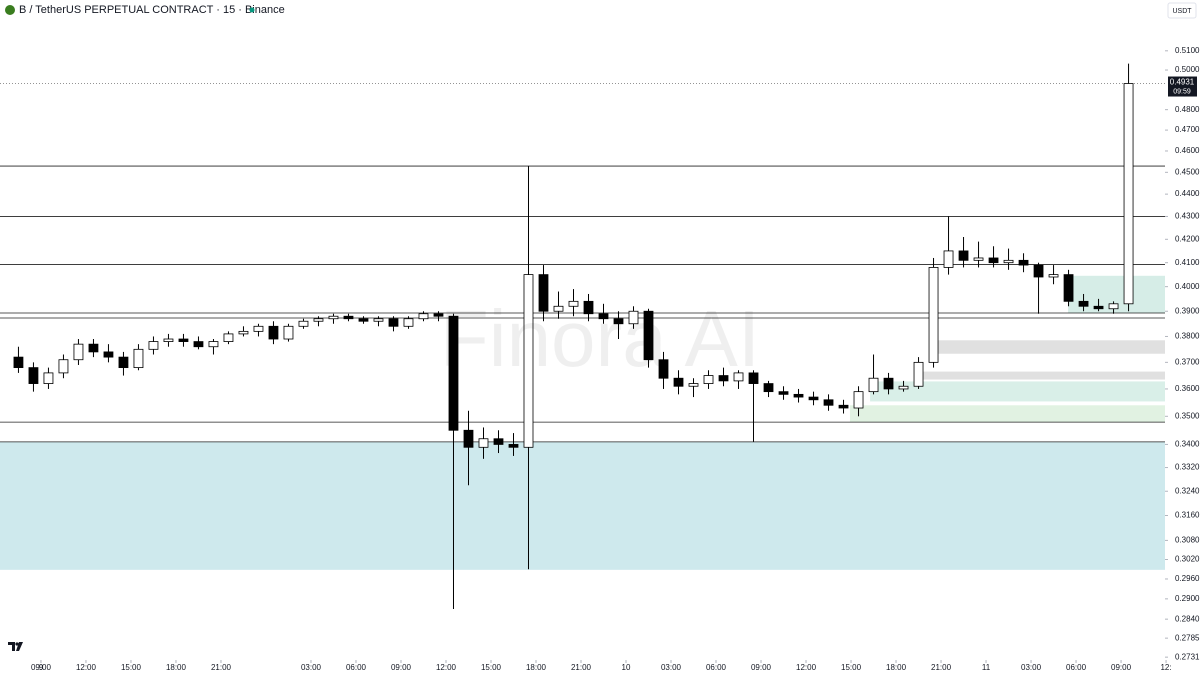  Describe the element at coordinates (626, 667) in the screenshot. I see `x-tick-label: 10` at that location.